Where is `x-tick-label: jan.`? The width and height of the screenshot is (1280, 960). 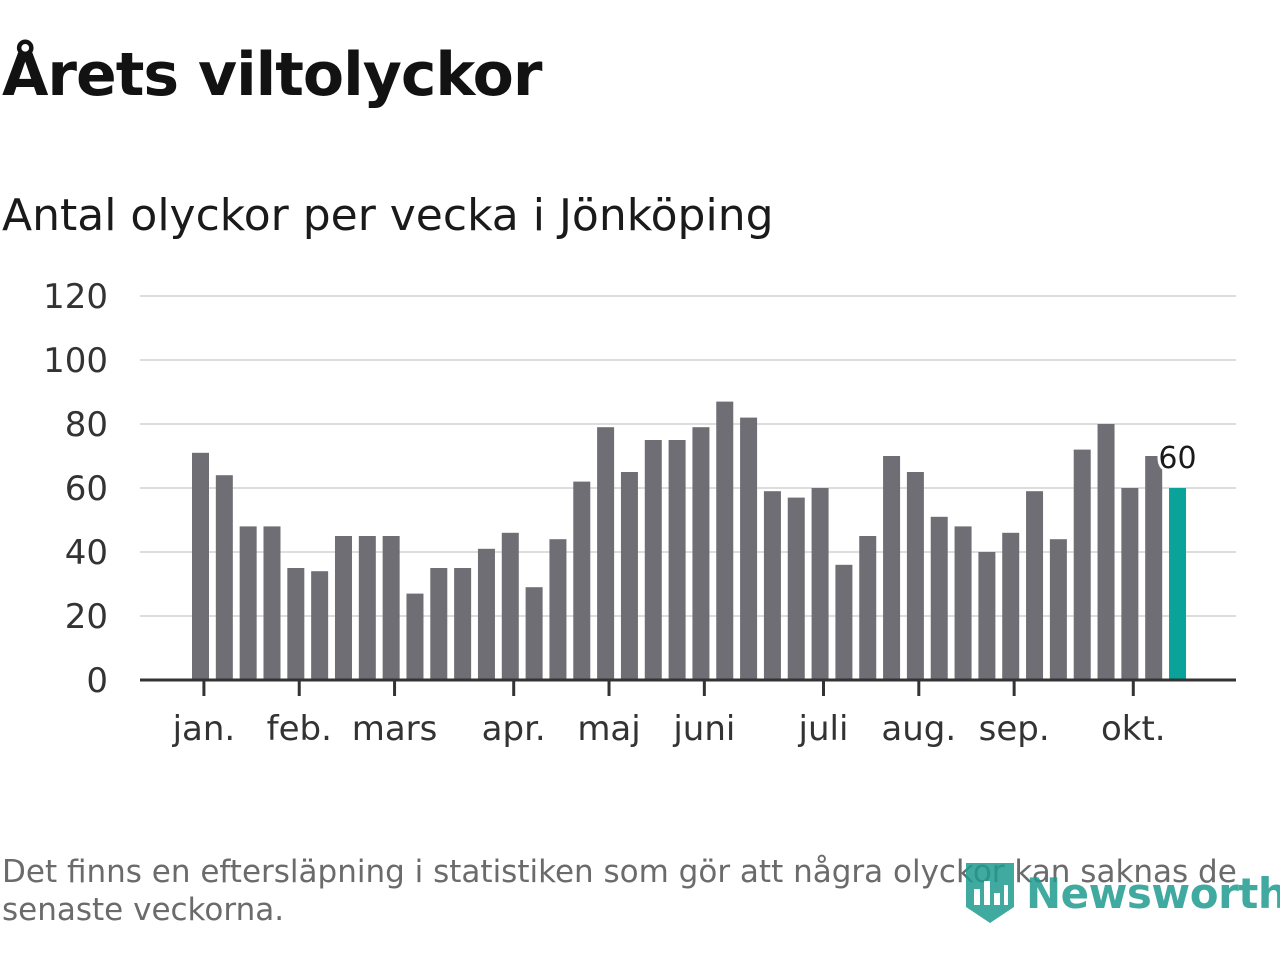
x-tick-label: jan. is located at coordinates (204, 729).